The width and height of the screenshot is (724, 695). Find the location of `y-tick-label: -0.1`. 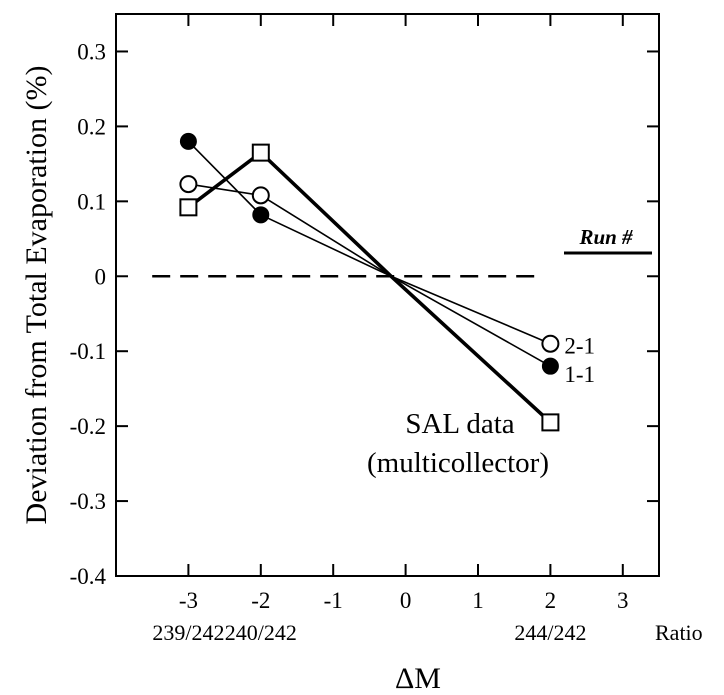

y-tick-label: -0.1 is located at coordinates (88, 351).